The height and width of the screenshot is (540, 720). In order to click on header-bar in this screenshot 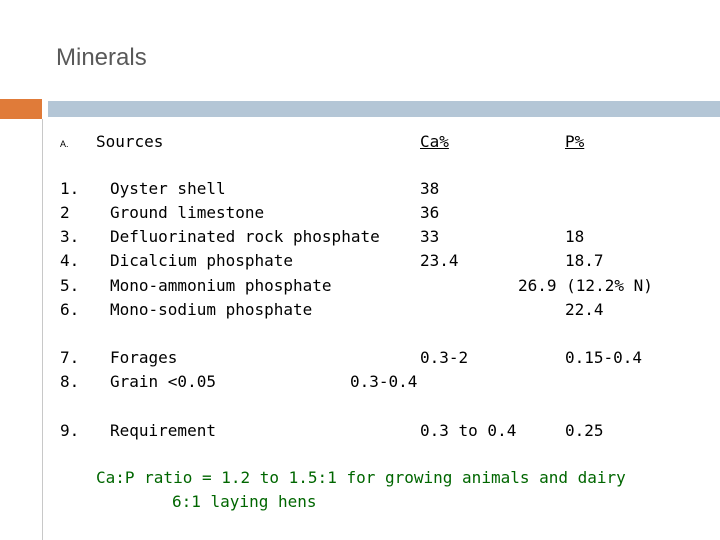, I will do `click(384, 109)`.